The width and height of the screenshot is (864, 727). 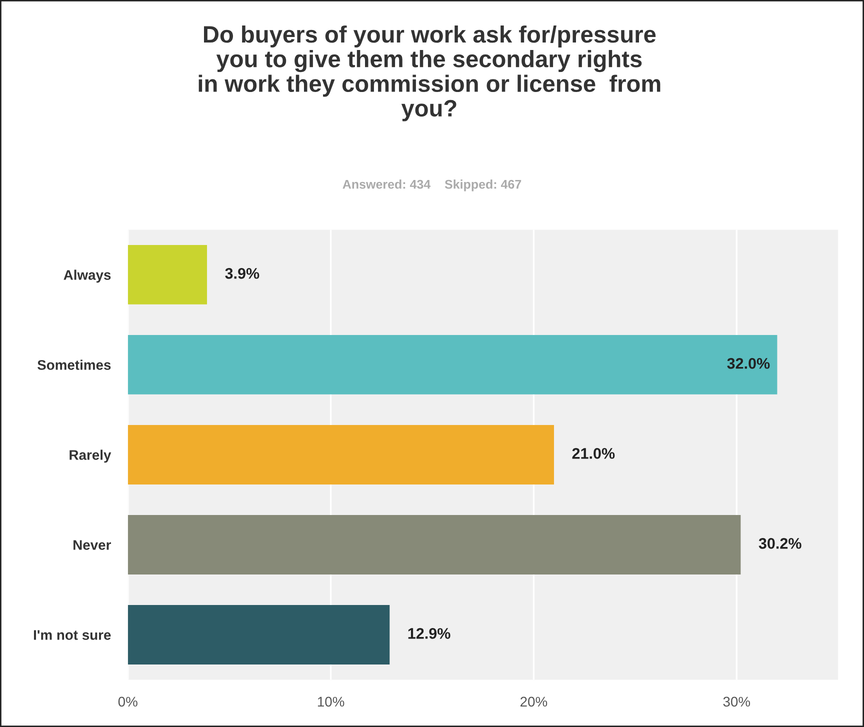 I want to click on chart-title: Do buyers of your work ask for/pressure you to give them the secondary rights in work they commission or license from you?, so click(x=429, y=73).